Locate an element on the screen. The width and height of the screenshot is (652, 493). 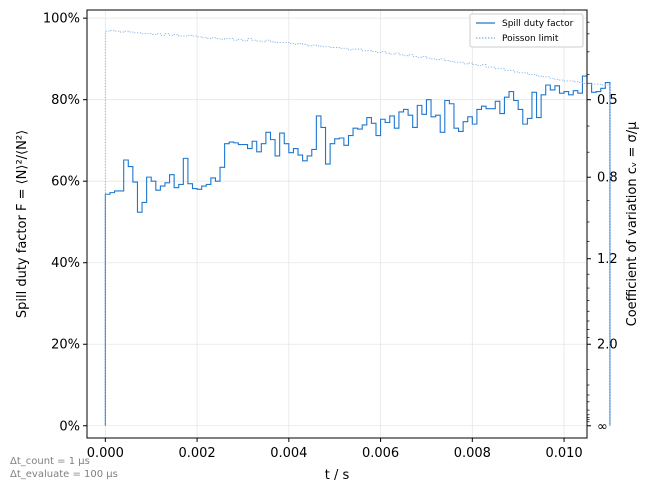
y-axis: 0% 20% 40% 60% 80% 100% is located at coordinates (65, 223).